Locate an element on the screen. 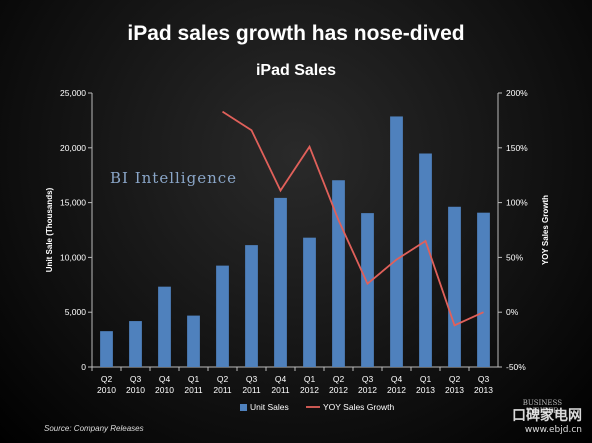 This screenshot has height=443, width=592. source-note: Source: Company Releases is located at coordinates (94, 428).